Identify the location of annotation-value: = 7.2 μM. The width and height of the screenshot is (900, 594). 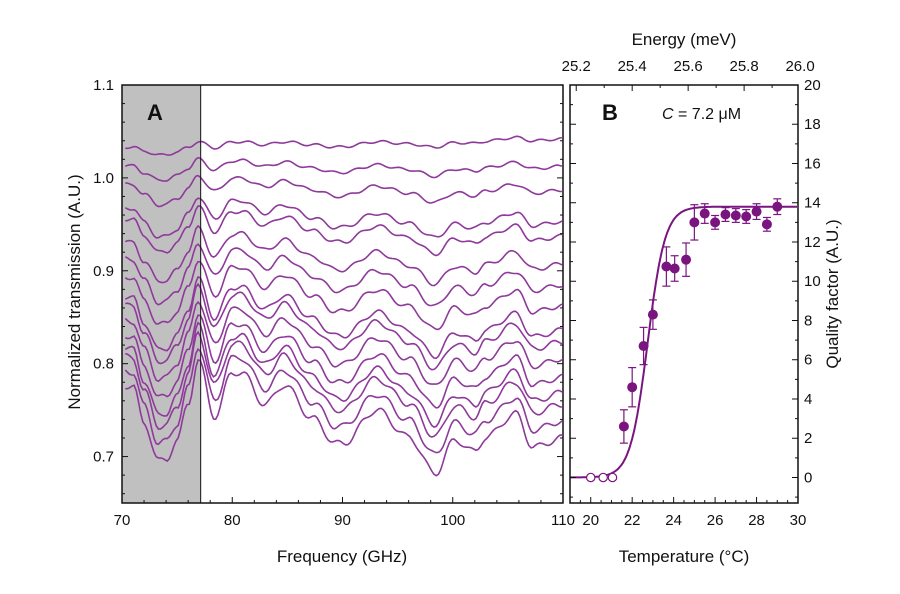
(707, 114).